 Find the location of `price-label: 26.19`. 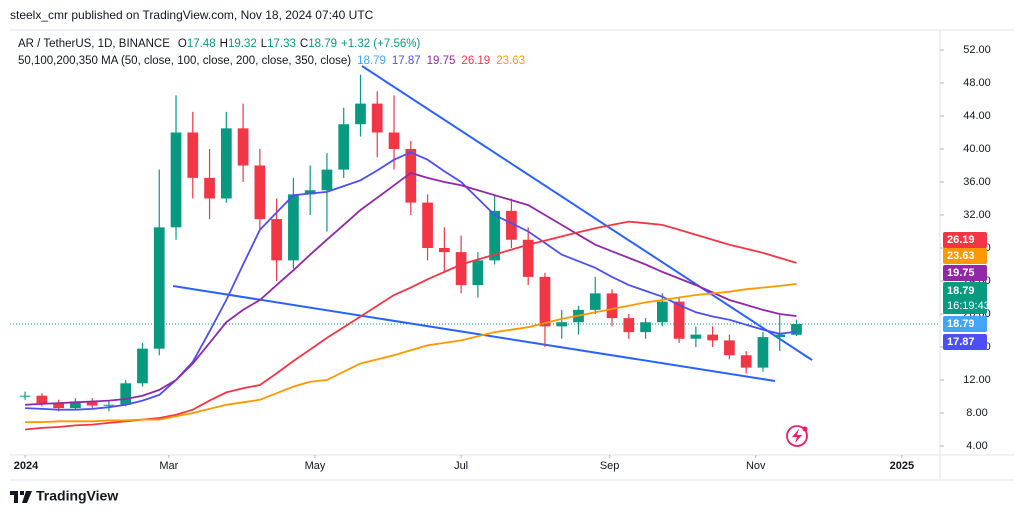

price-label: 26.19 is located at coordinates (961, 240).